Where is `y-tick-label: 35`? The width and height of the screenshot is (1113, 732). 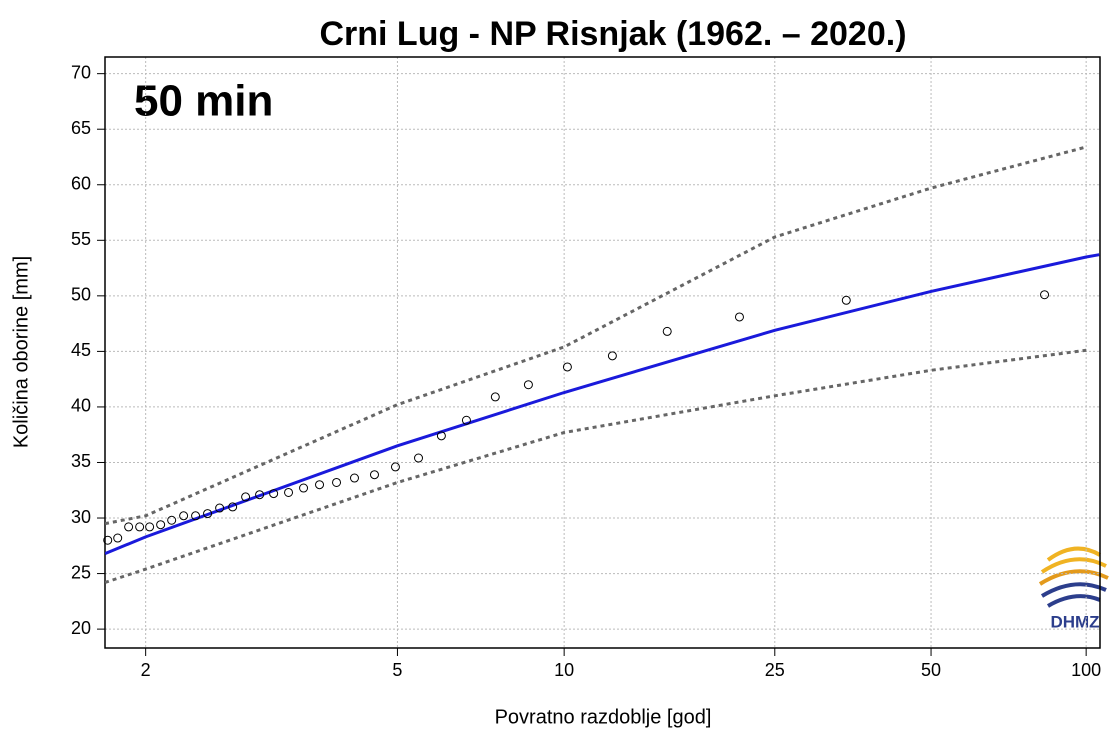
y-tick-label: 35 is located at coordinates (81, 461).